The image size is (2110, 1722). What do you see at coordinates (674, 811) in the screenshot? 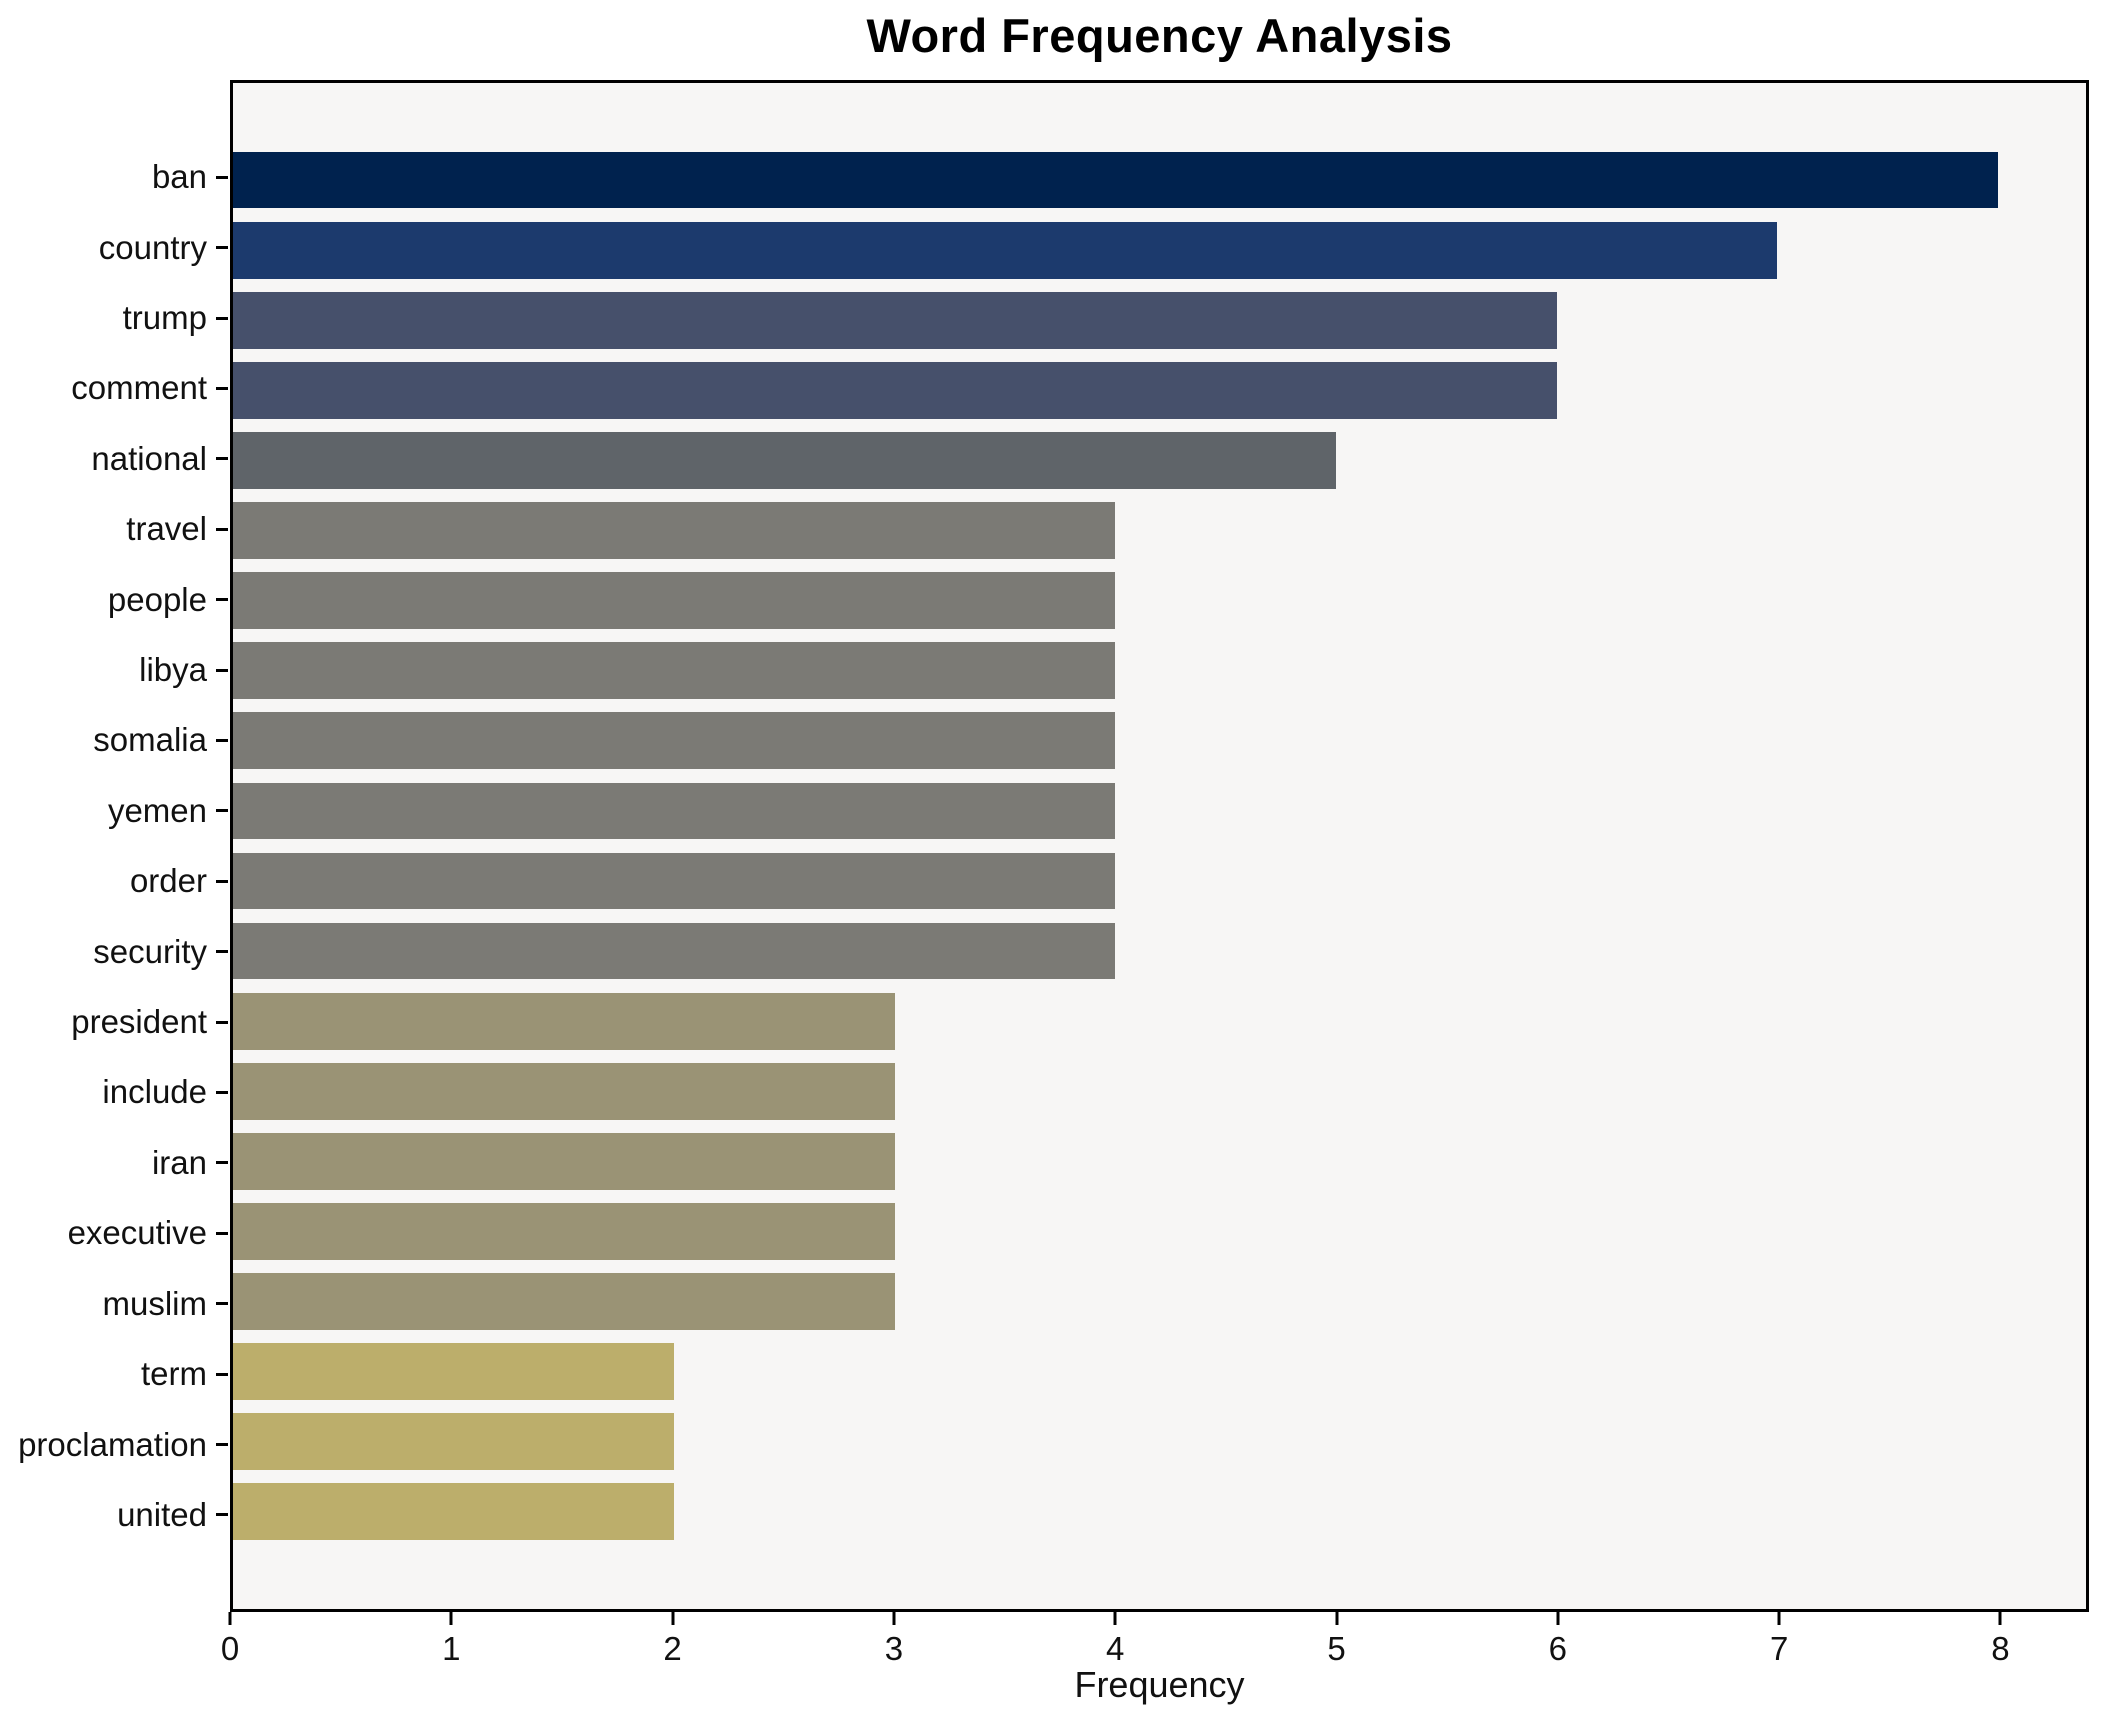
I see `bar-yemen` at bounding box center [674, 811].